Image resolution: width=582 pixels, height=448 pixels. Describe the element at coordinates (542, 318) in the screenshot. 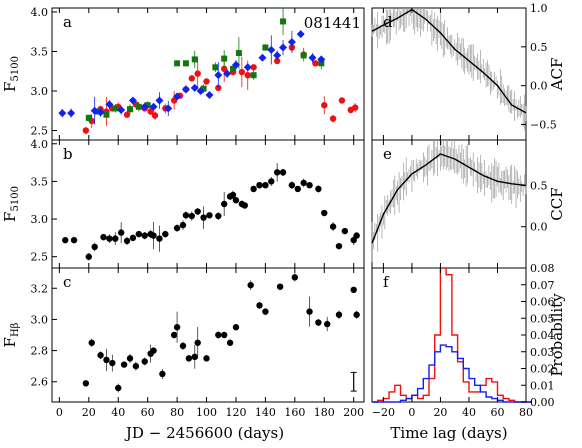

I see `y-tick-label: 0.05` at that location.